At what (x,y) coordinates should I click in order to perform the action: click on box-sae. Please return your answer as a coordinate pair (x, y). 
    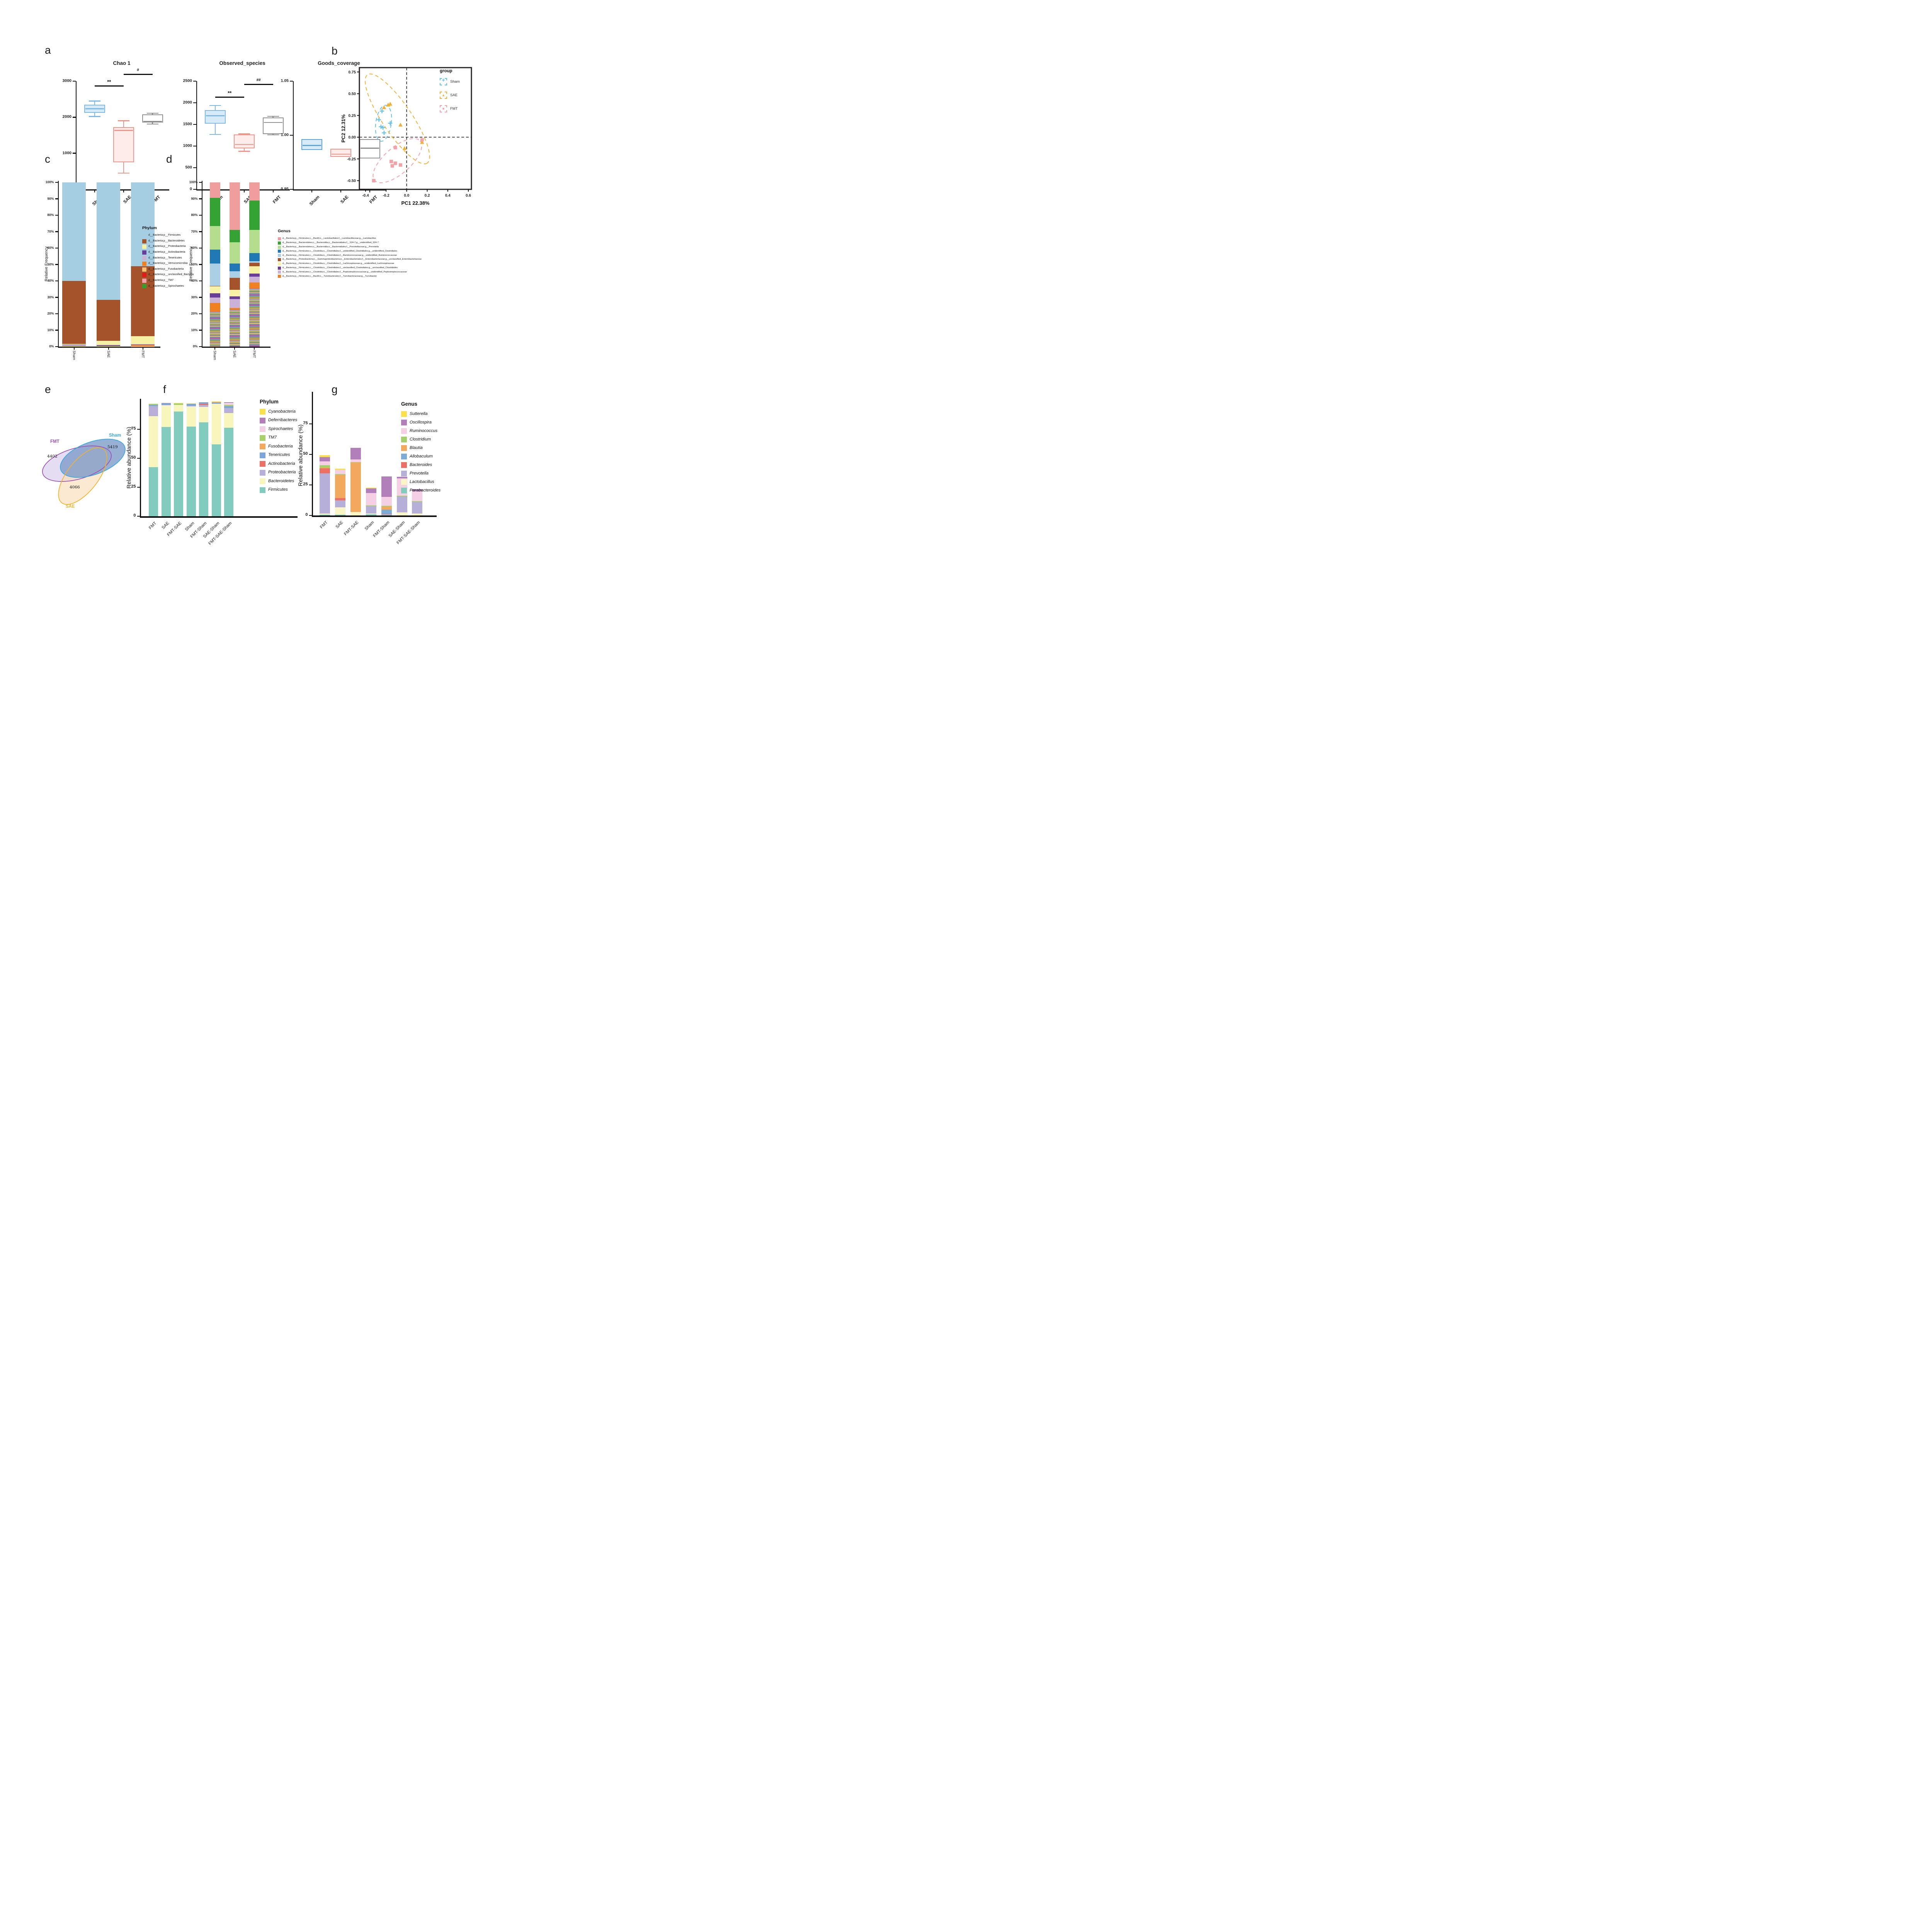
    Looking at the image, I should click on (244, 141).